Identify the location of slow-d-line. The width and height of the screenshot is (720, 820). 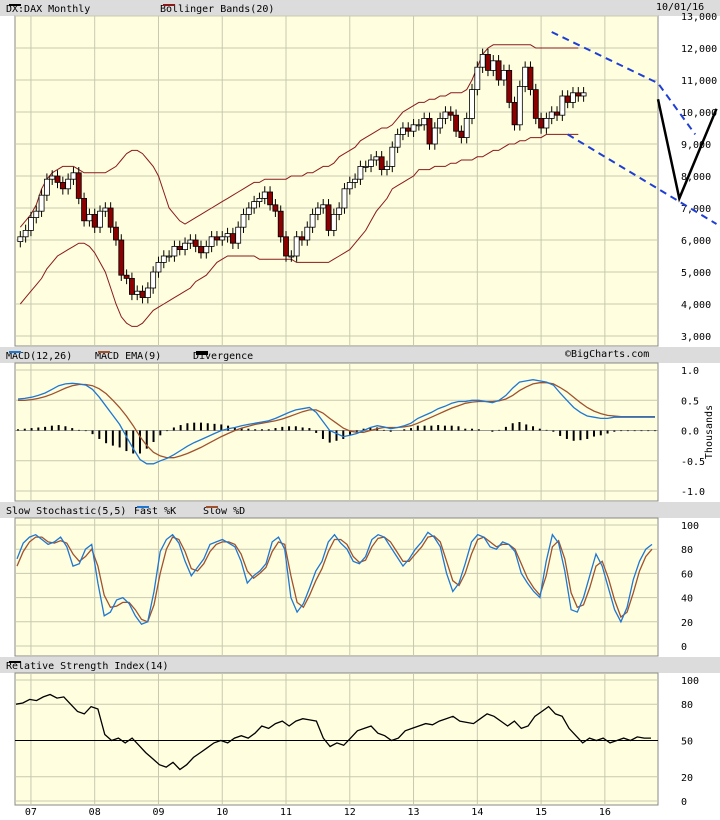
(334, 579).